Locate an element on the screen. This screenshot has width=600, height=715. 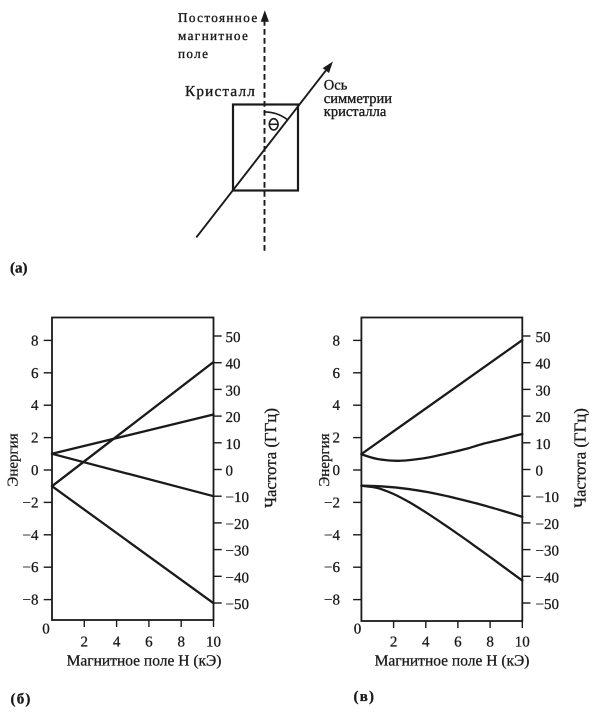
svg-text: Кристалл is located at coordinates (220, 91).